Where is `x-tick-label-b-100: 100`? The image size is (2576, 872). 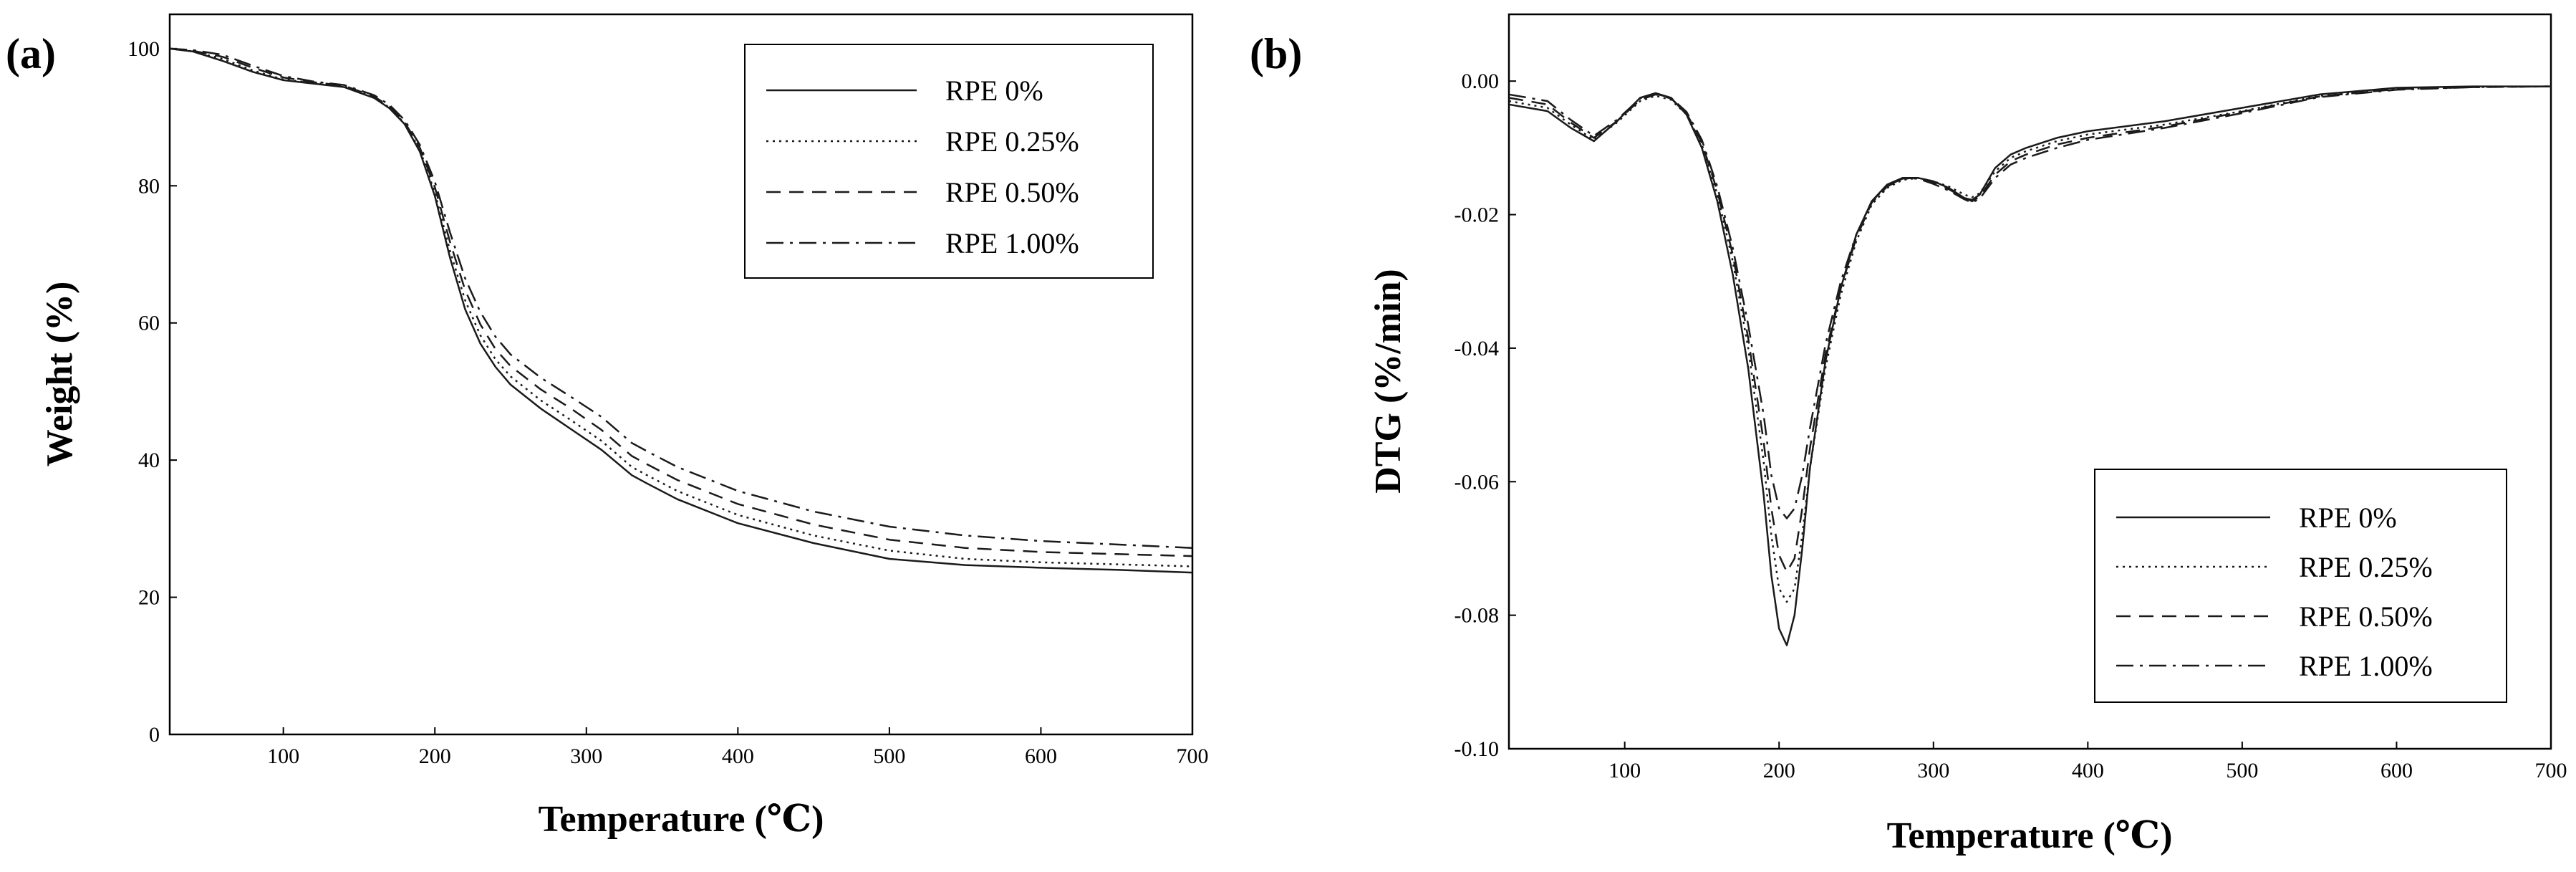
x-tick-label-b-100: 100 is located at coordinates (1624, 770).